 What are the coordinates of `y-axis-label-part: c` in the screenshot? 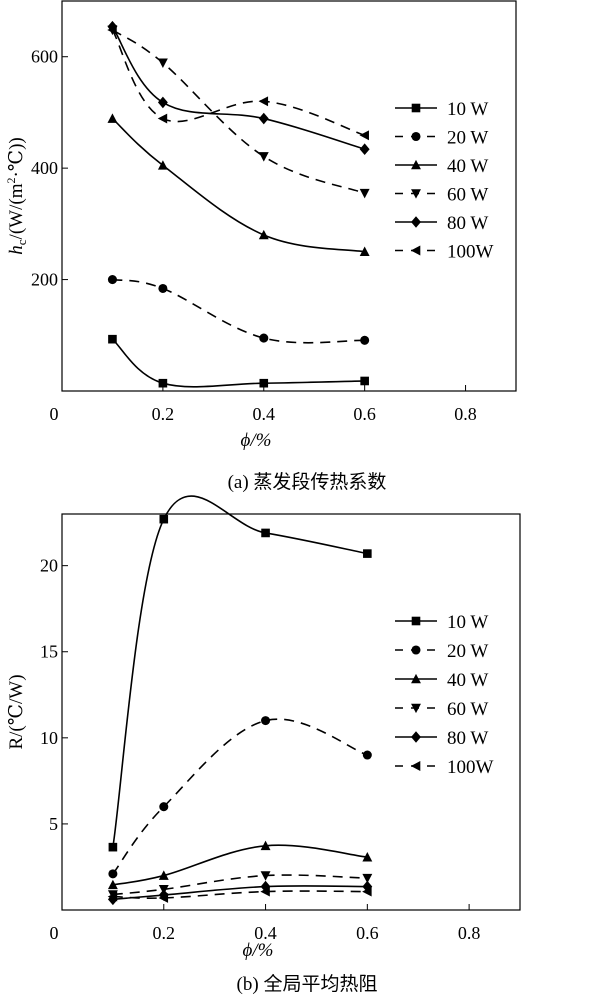 It's located at (21, 242).